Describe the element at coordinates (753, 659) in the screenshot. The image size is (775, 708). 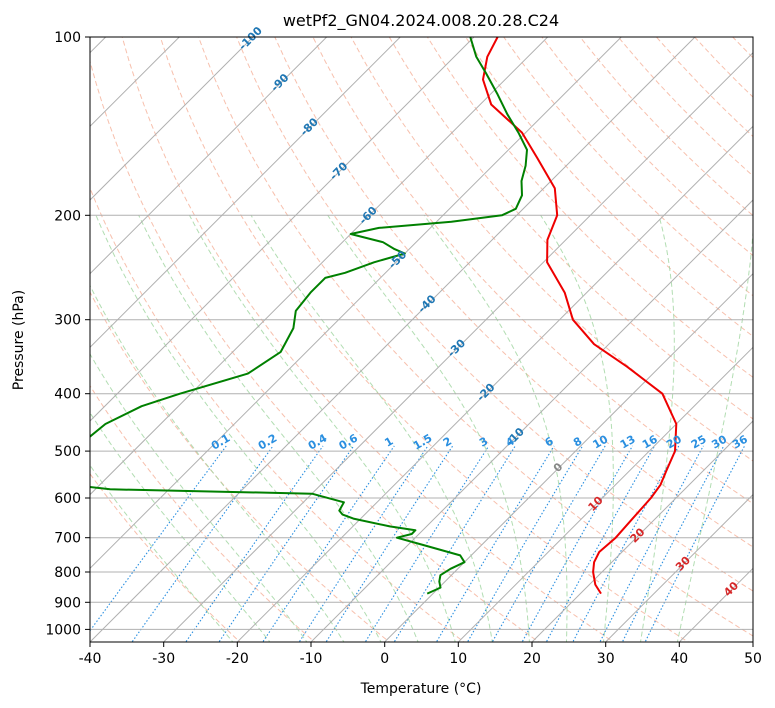
I see `x-tick-label: 50` at that location.